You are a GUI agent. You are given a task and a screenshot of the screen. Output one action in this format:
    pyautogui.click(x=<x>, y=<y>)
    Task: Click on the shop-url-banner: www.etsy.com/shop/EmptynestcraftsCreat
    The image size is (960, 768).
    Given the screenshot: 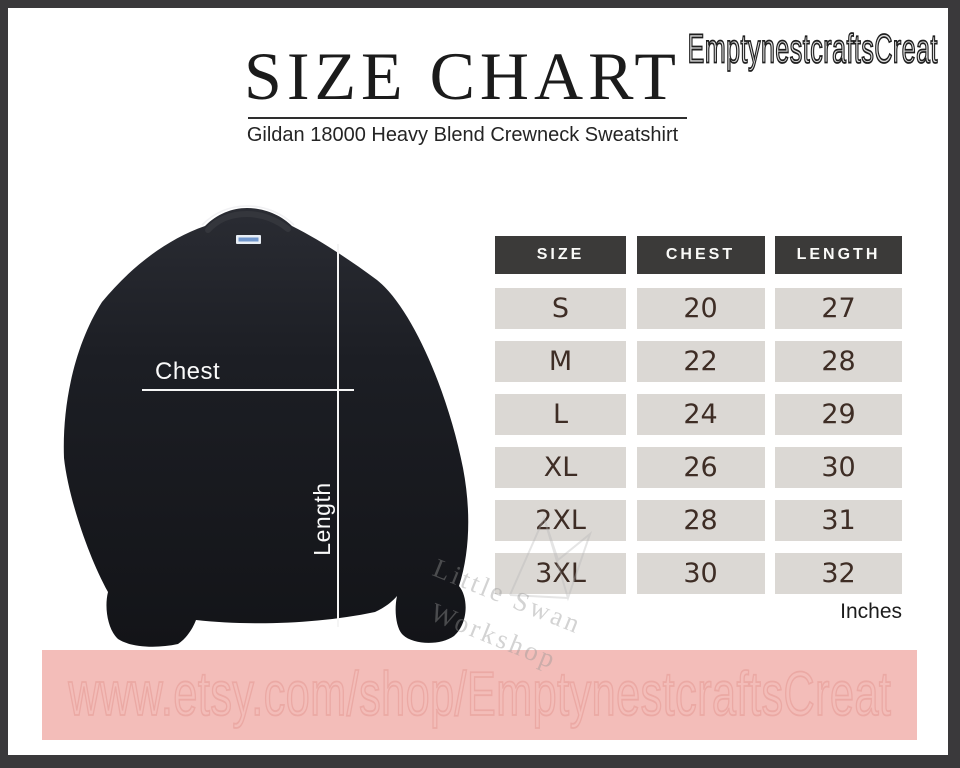 What is the action you would take?
    pyautogui.click(x=479, y=695)
    